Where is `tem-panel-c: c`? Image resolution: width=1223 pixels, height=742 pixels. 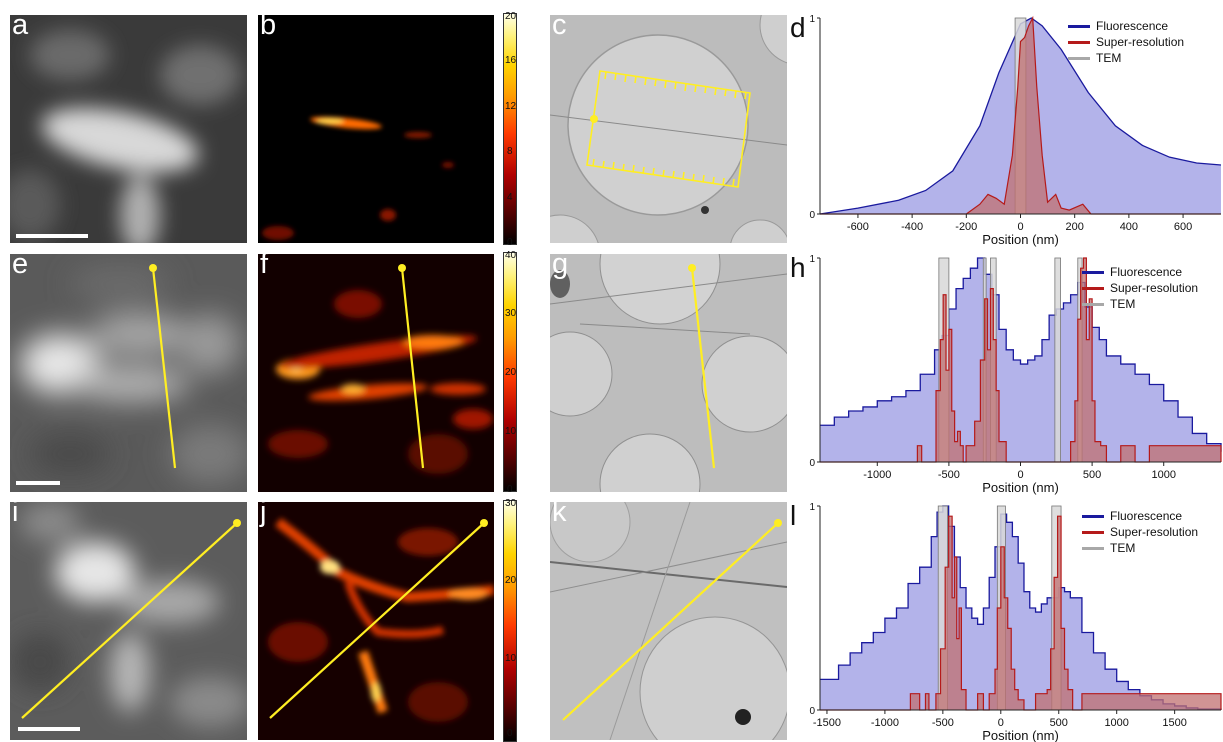
tem-panel-c: c is located at coordinates (668, 129).